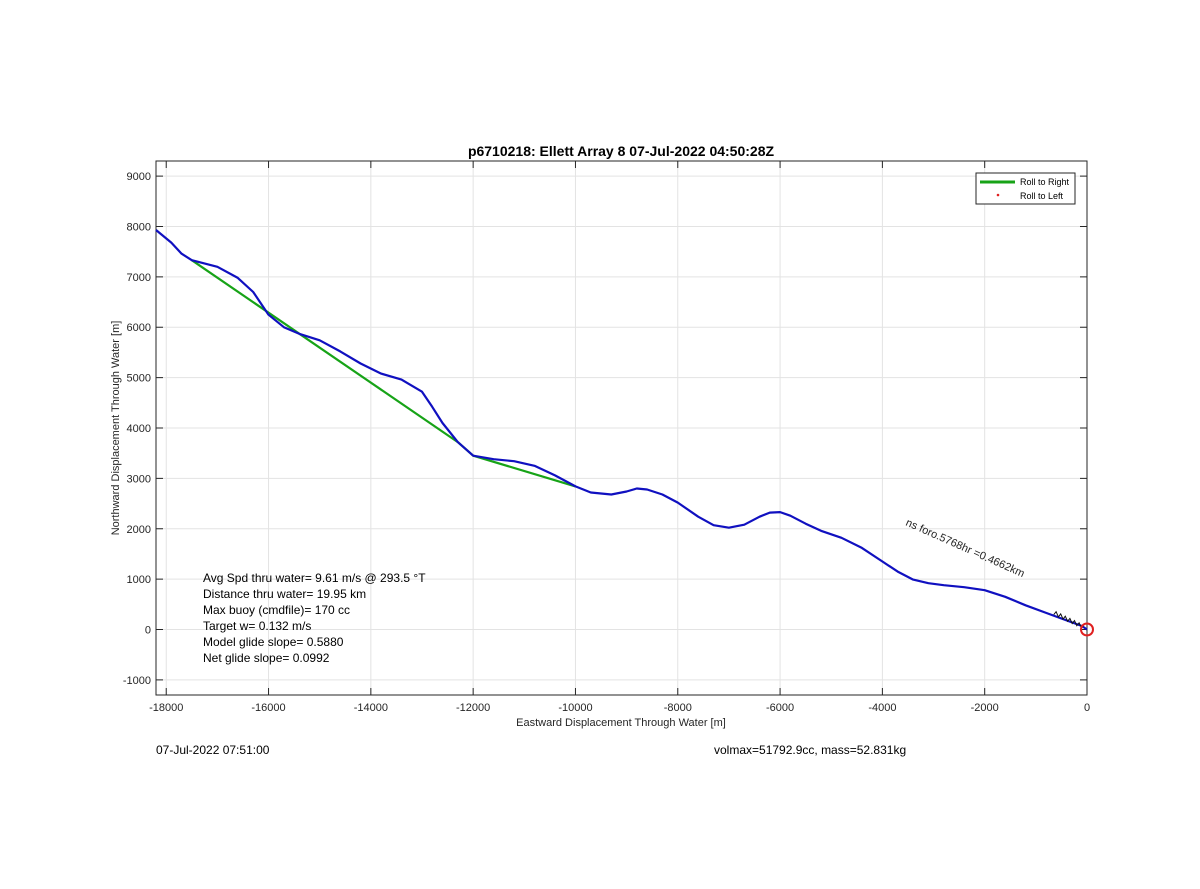 This screenshot has width=1200, height=889. I want to click on stat-model-glide: Model glide slope= 0.5880, so click(273, 642).